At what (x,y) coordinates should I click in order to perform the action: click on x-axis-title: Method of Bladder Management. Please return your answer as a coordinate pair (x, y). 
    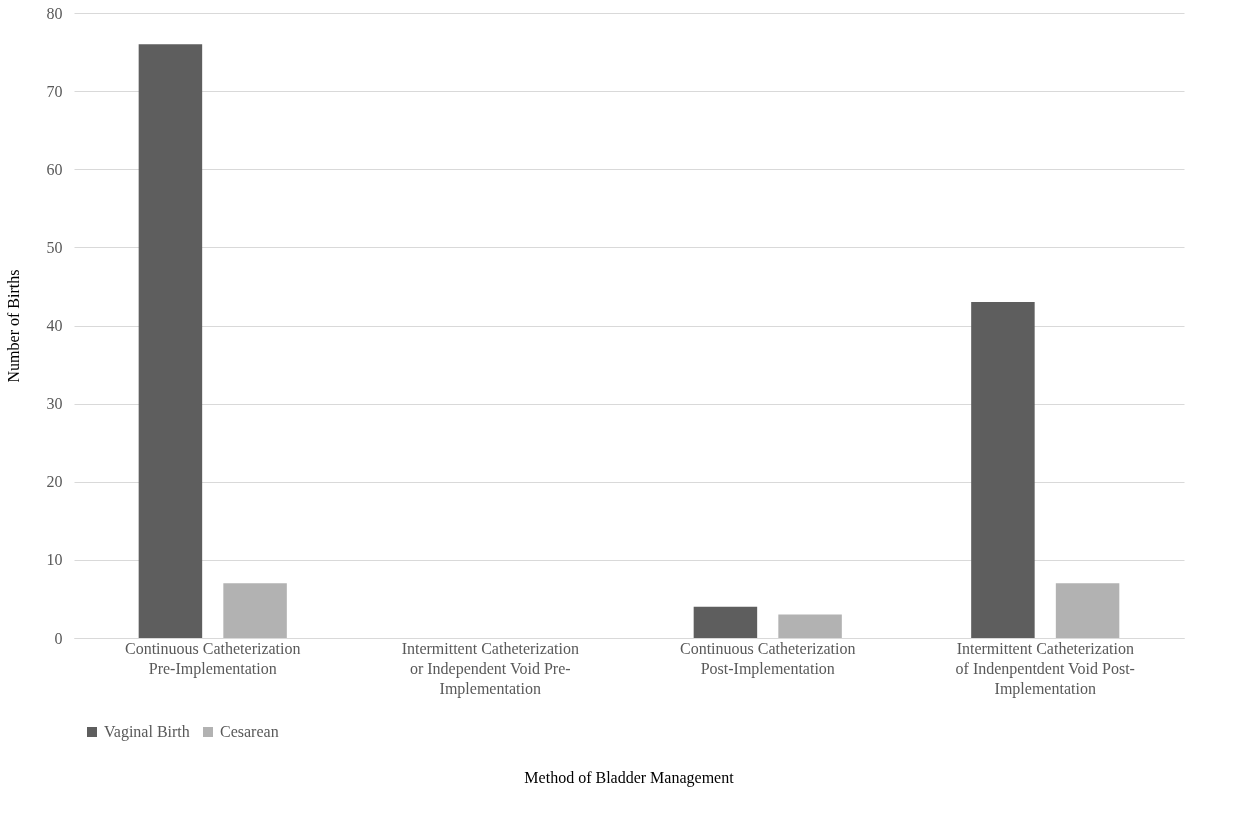
    Looking at the image, I should click on (629, 778).